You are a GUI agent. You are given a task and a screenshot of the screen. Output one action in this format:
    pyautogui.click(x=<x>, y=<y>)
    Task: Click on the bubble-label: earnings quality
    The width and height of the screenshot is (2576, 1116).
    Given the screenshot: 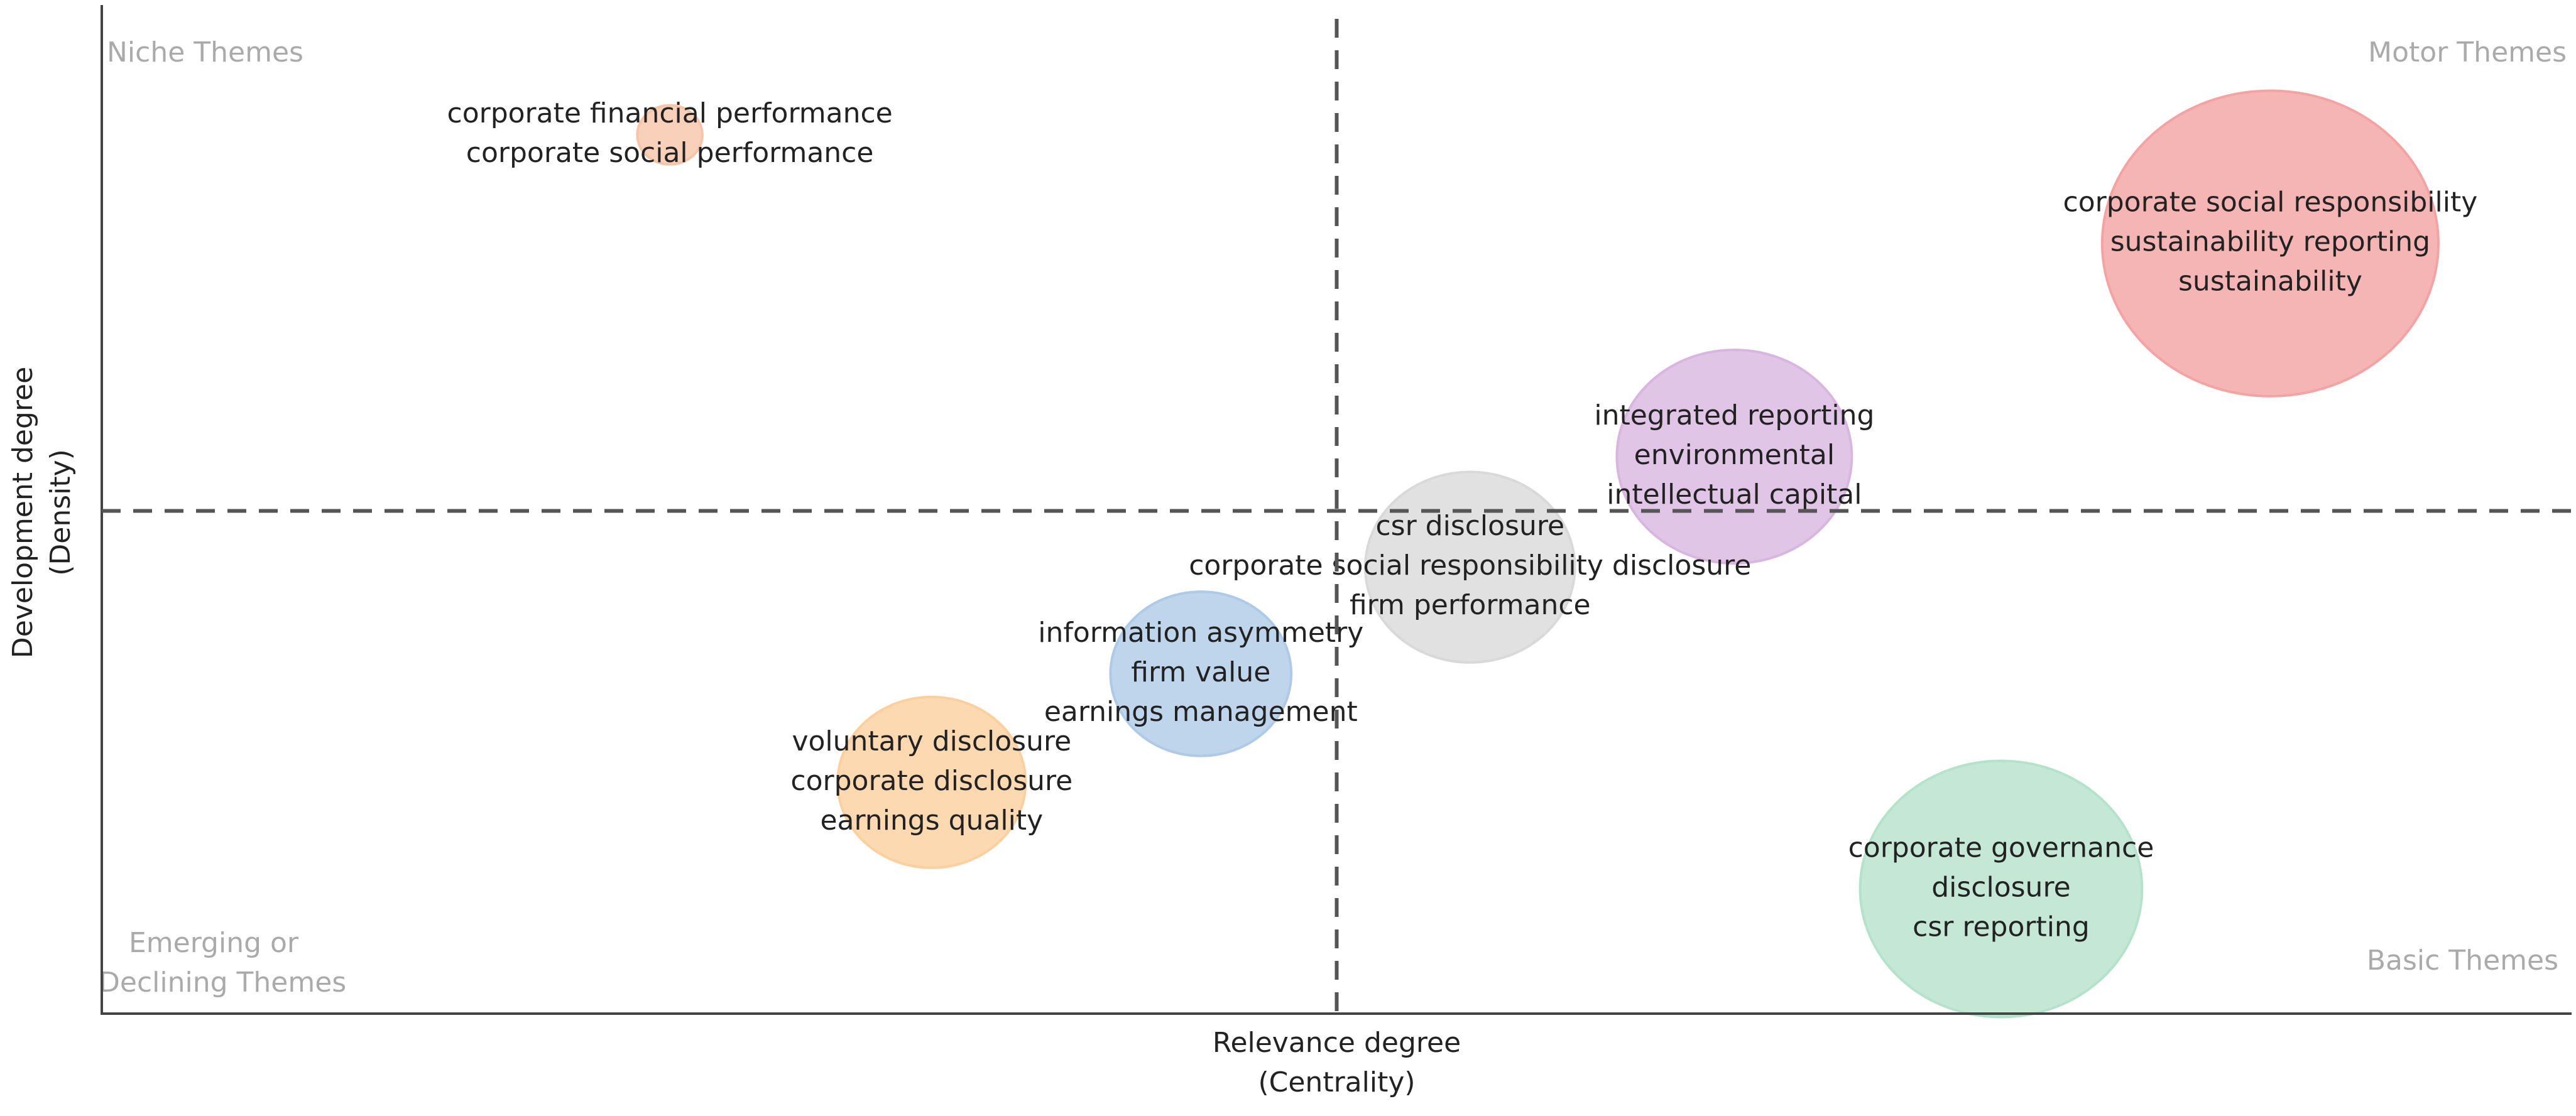 What is the action you would take?
    pyautogui.click(x=931, y=821)
    